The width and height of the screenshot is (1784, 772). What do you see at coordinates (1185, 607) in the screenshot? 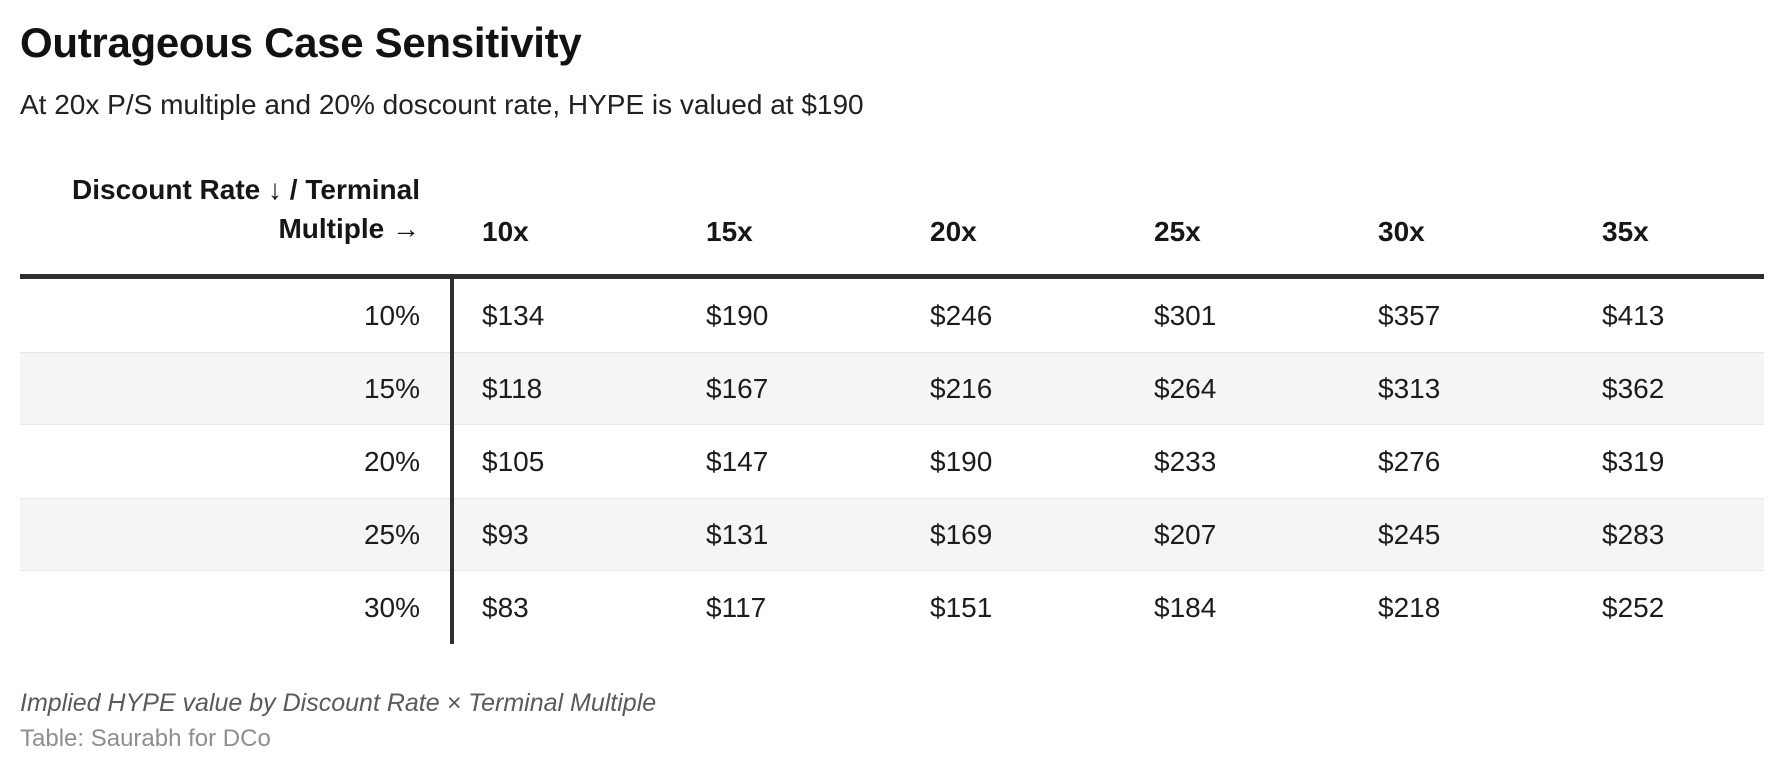
I see `table-cell: $184` at bounding box center [1185, 607].